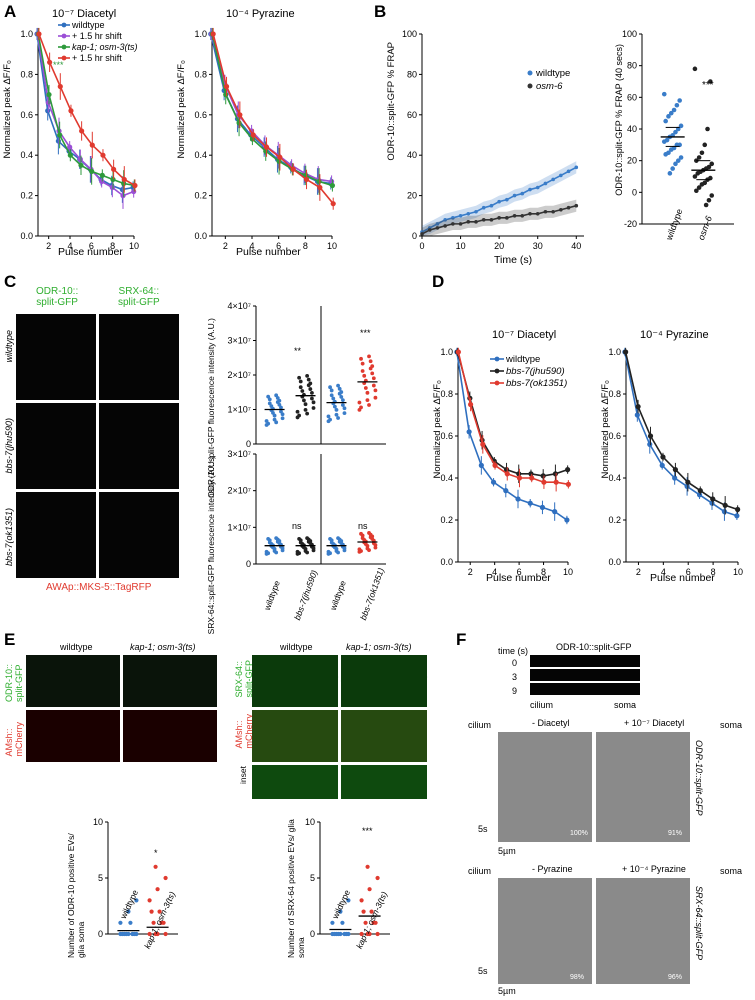 The height and width of the screenshot is (1000, 755). Describe the element at coordinates (76, 647) in the screenshot. I see `e-left-col1: wildtype` at that location.